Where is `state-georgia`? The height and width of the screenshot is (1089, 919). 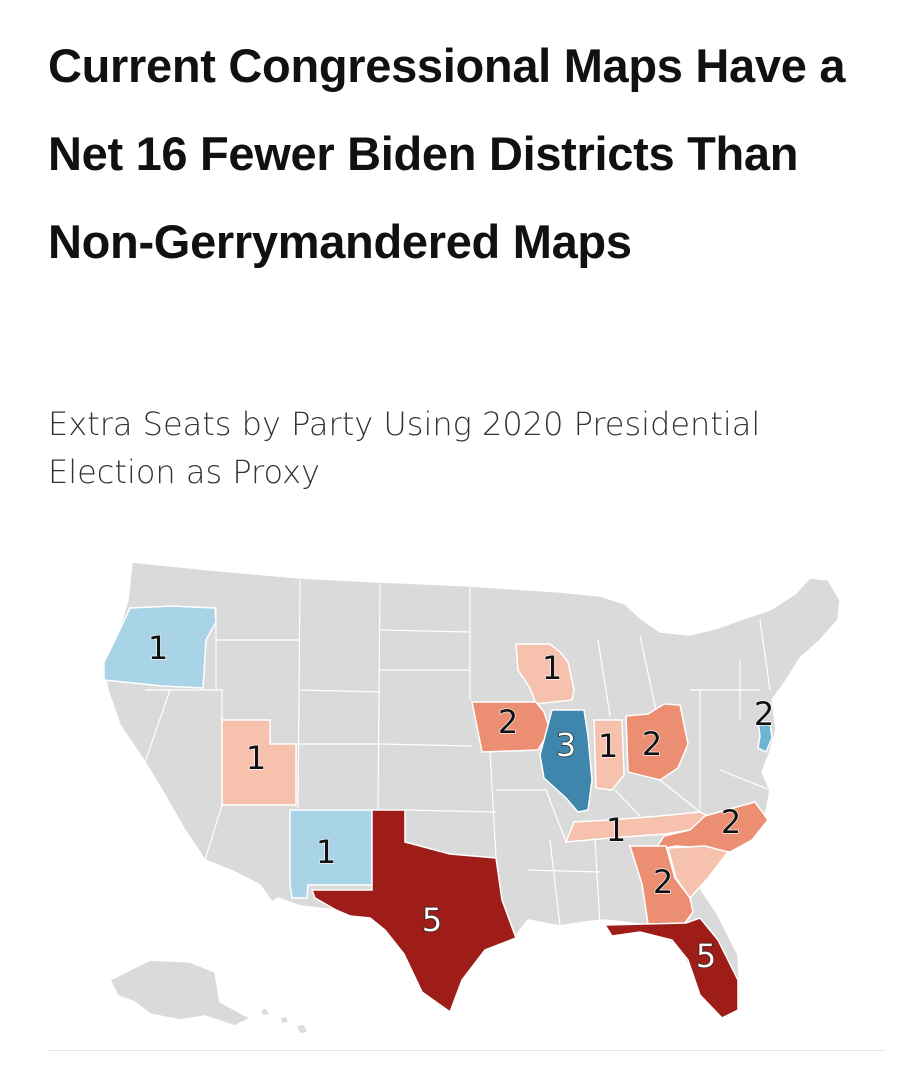 state-georgia is located at coordinates (661, 885).